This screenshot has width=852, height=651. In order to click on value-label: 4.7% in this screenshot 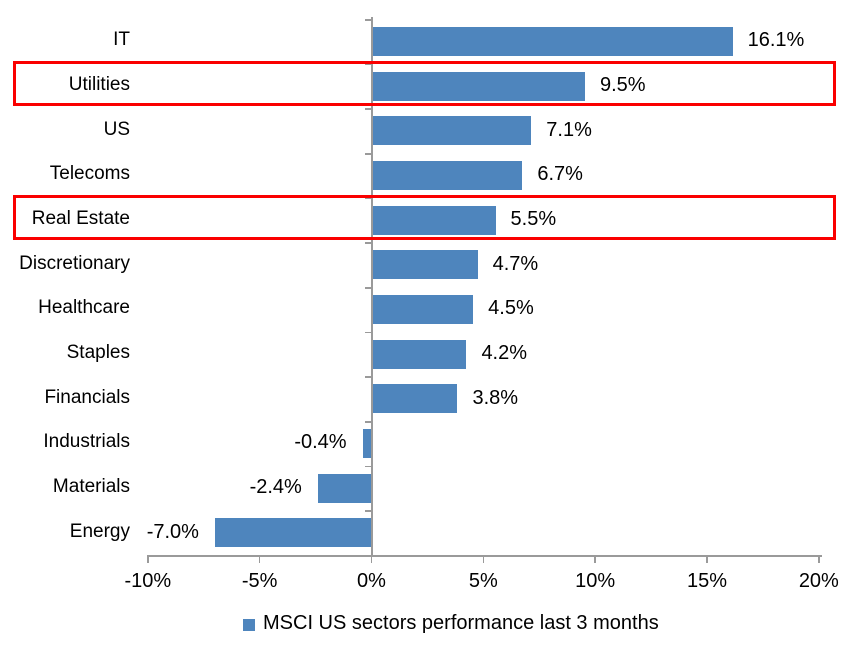, I will do `click(515, 263)`.